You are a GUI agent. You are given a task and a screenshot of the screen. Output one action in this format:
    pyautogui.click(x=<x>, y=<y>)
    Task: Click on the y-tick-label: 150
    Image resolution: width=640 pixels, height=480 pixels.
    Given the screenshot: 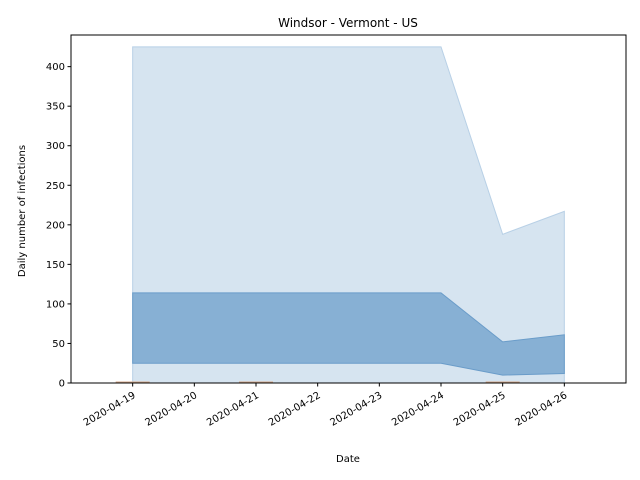 What is the action you would take?
    pyautogui.click(x=55, y=265)
    